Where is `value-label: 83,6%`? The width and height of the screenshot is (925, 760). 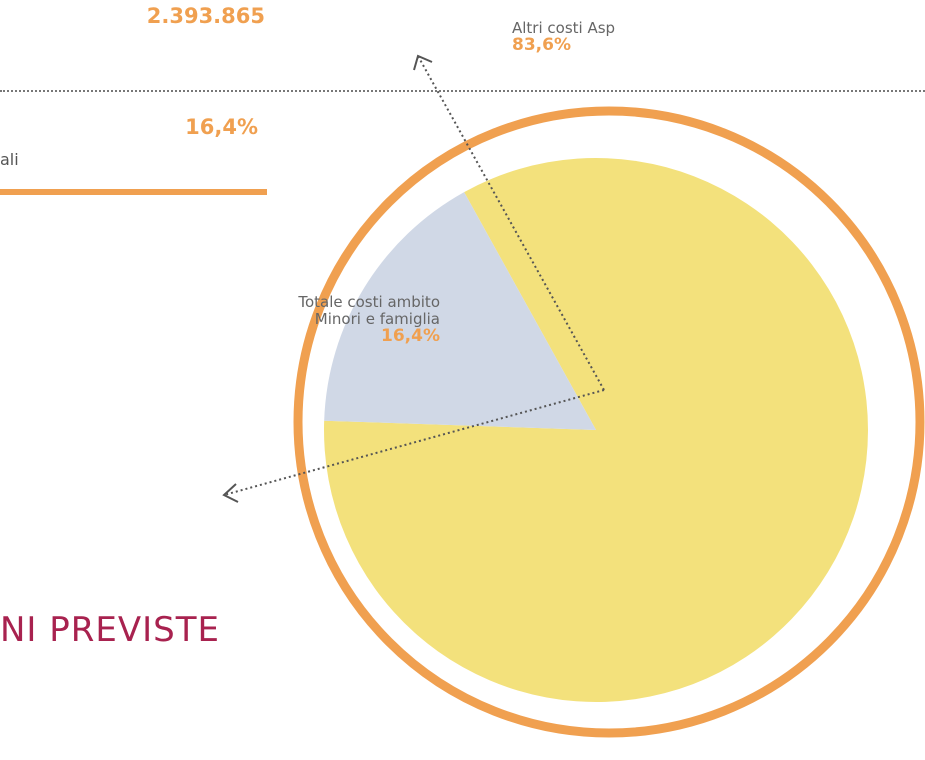
value-label: 83,6% is located at coordinates (541, 45).